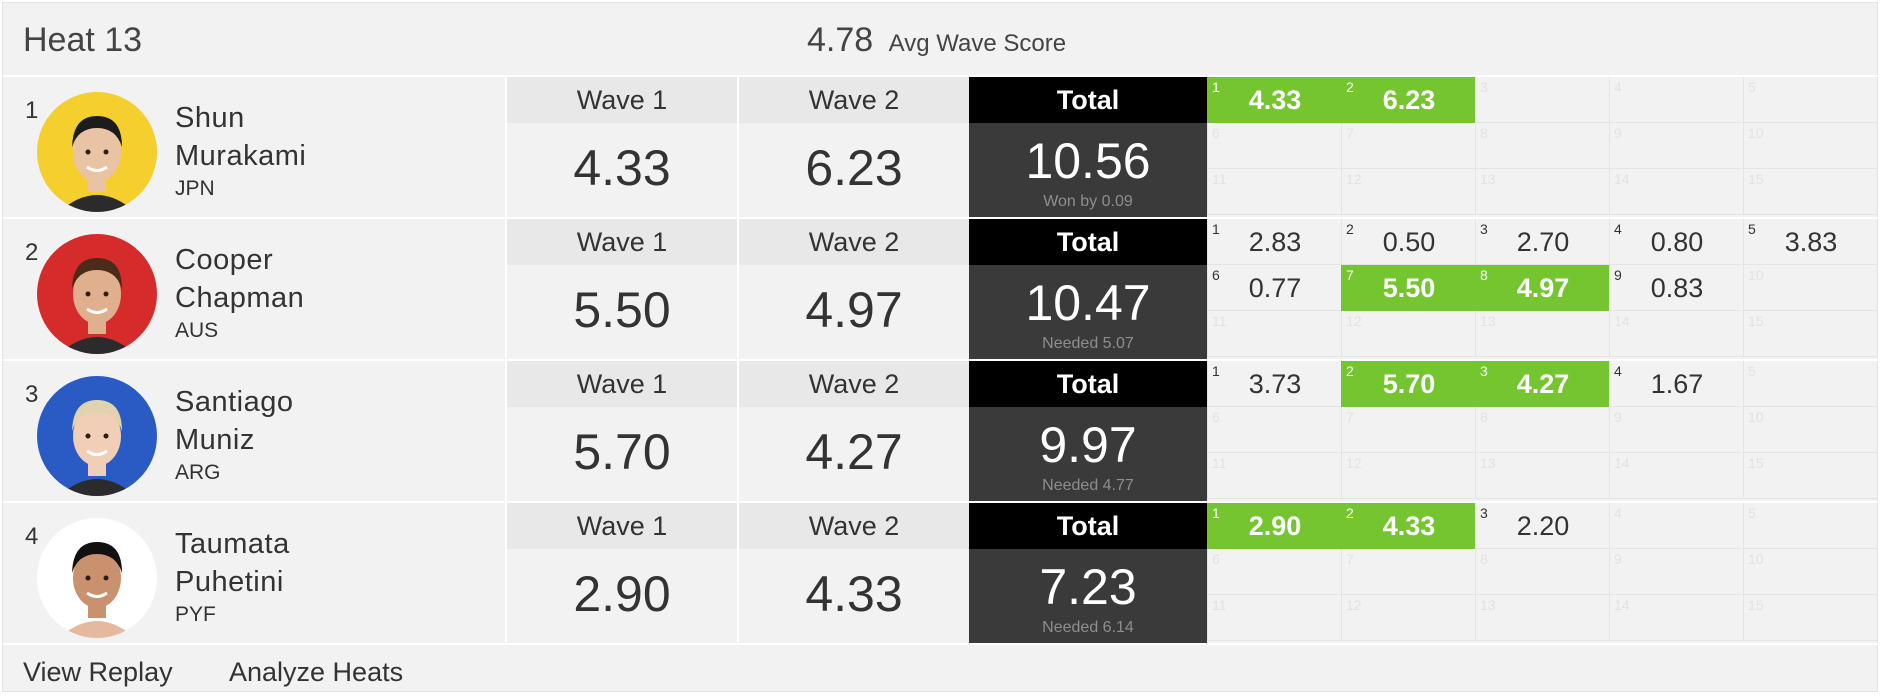  I want to click on total-score: 10.47, so click(1088, 303).